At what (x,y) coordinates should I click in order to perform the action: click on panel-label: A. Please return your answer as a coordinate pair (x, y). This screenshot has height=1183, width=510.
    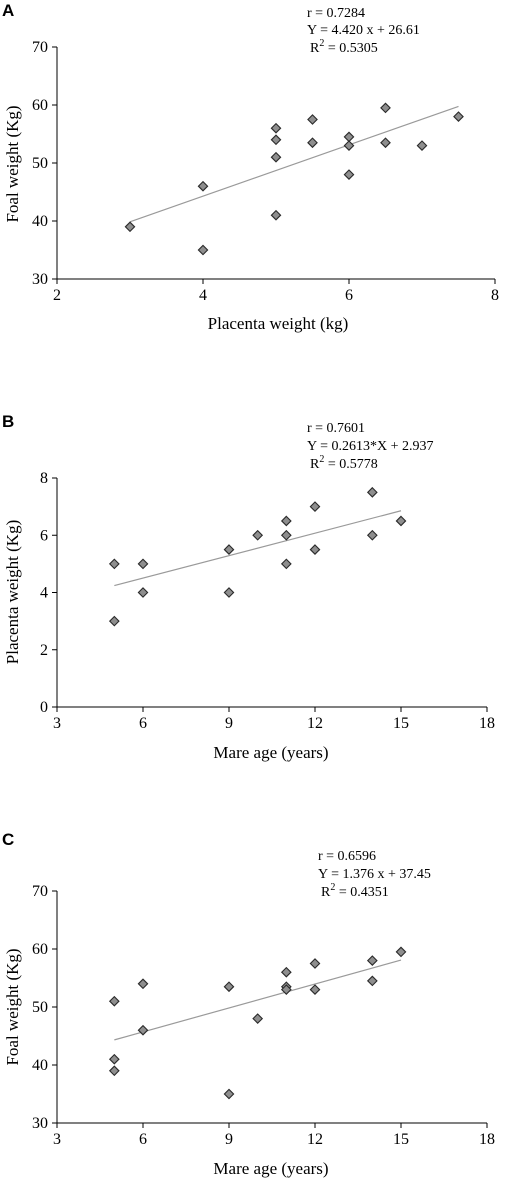
    Looking at the image, I should click on (8, 10).